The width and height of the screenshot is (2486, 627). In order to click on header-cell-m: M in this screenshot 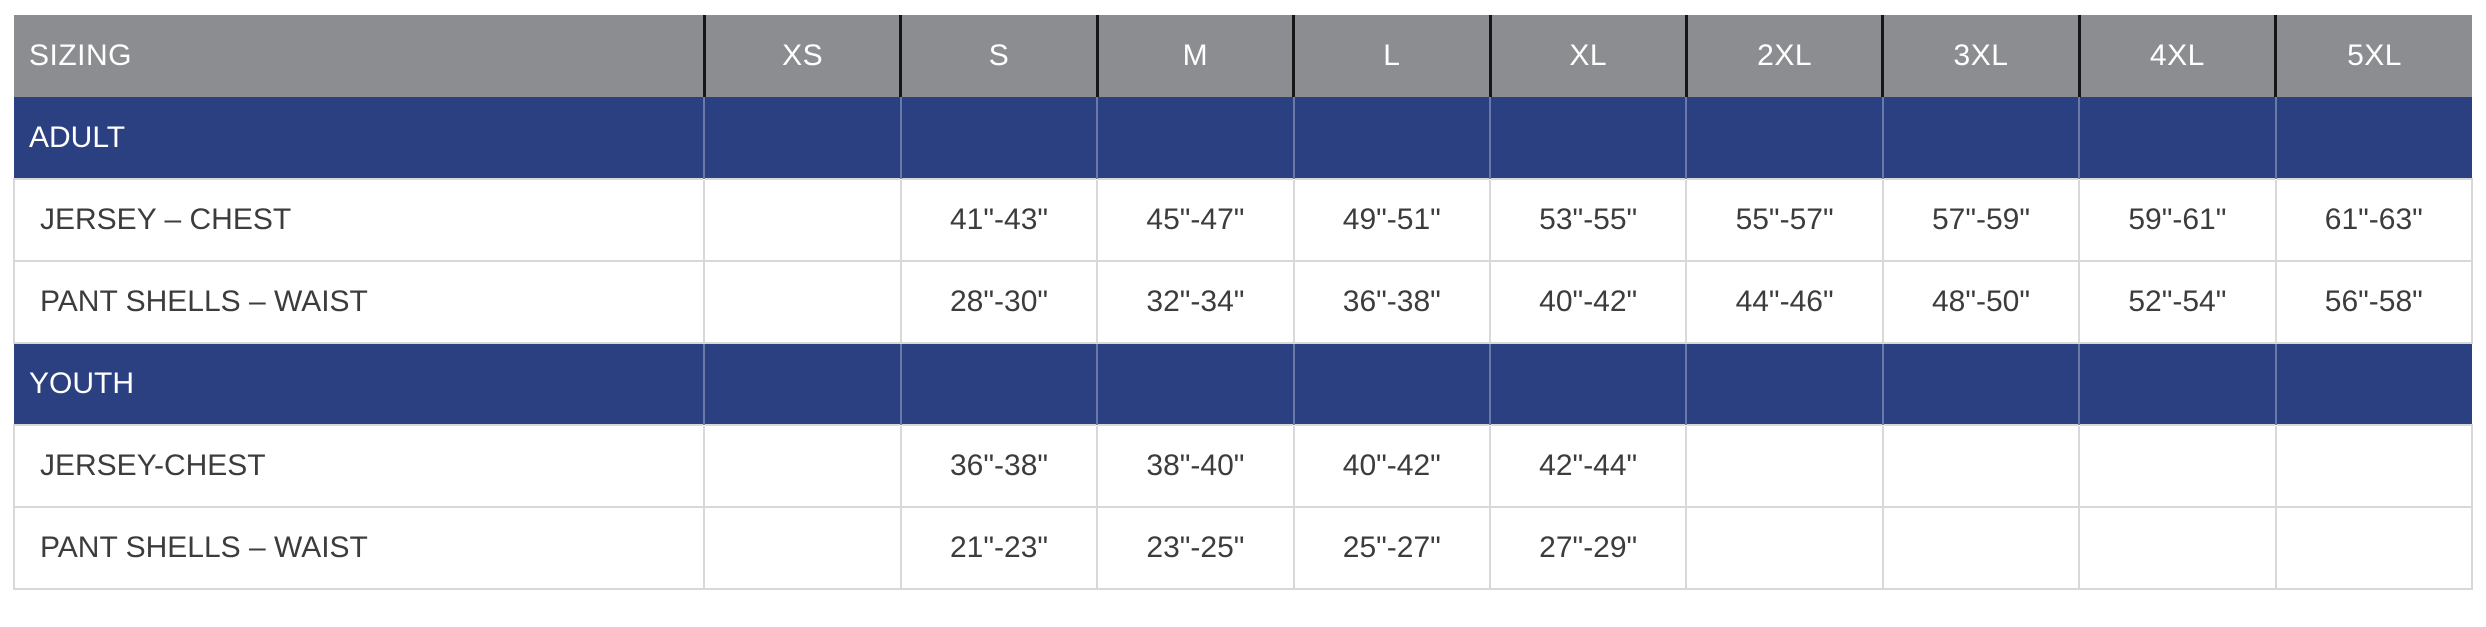, I will do `click(1196, 56)`.